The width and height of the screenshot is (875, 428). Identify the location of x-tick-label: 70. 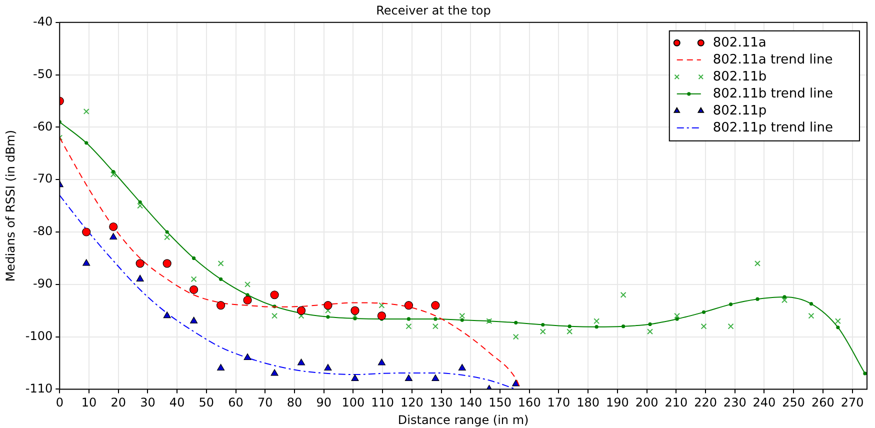
(265, 403).